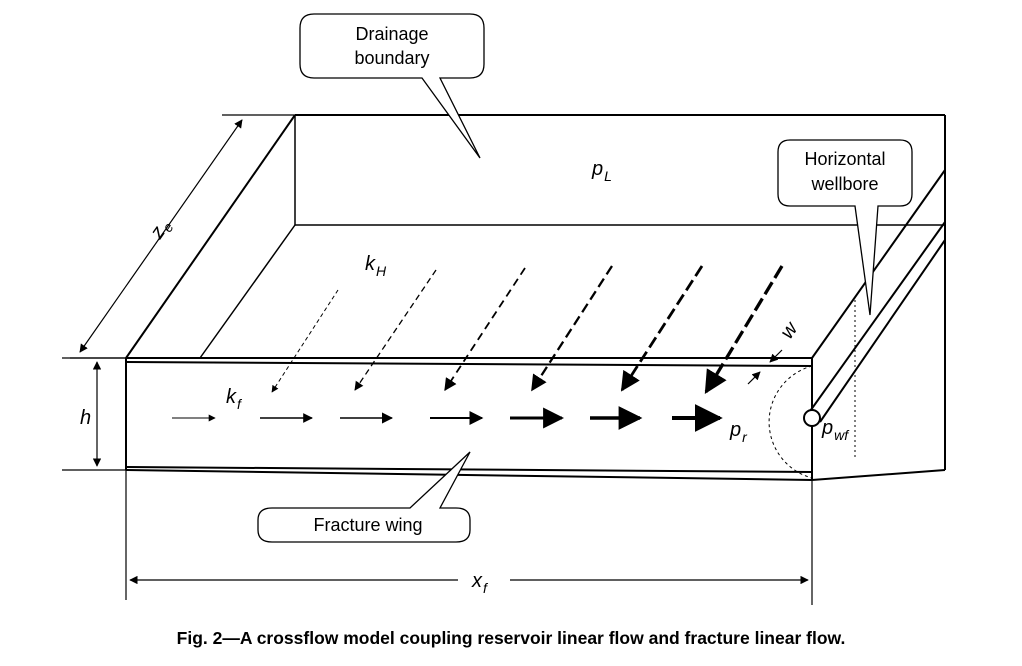 The image size is (1022, 666). What do you see at coordinates (364, 497) in the screenshot?
I see `fracture-wing-callout: Fracture wing` at bounding box center [364, 497].